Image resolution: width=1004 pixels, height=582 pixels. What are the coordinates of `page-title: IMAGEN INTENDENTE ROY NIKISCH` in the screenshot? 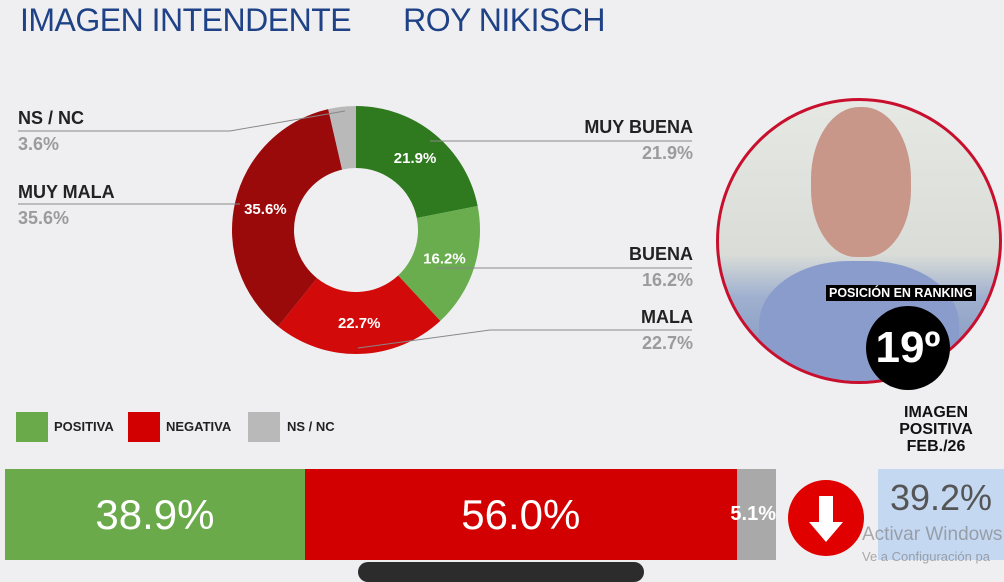 It's located at (338, 20).